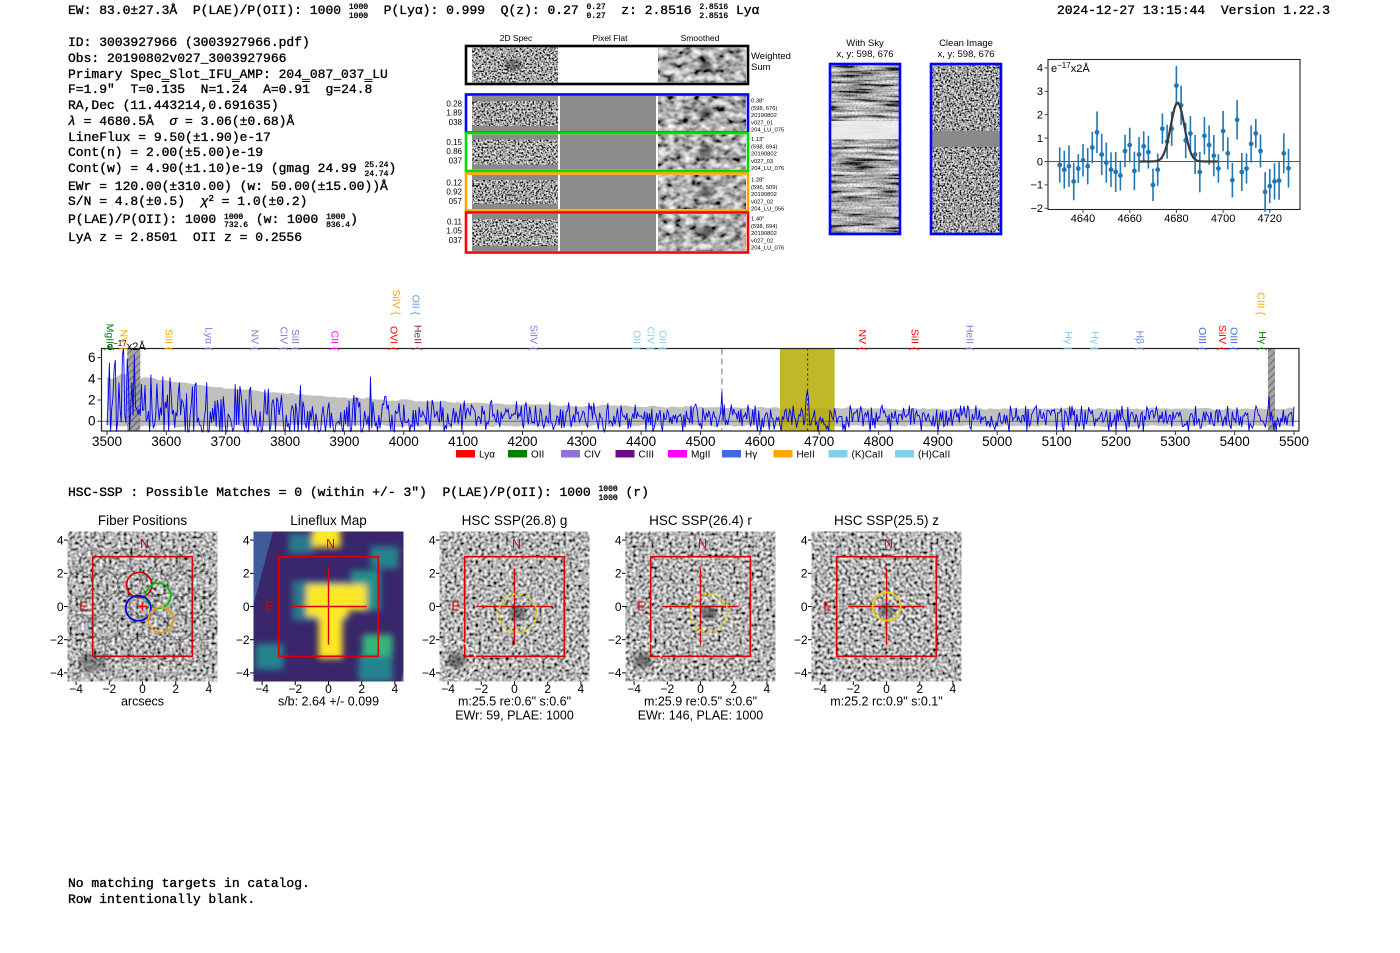 The image size is (1400, 953). What do you see at coordinates (965, 54) in the screenshot?
I see `svg-text: x, y: 598, 676` at bounding box center [965, 54].